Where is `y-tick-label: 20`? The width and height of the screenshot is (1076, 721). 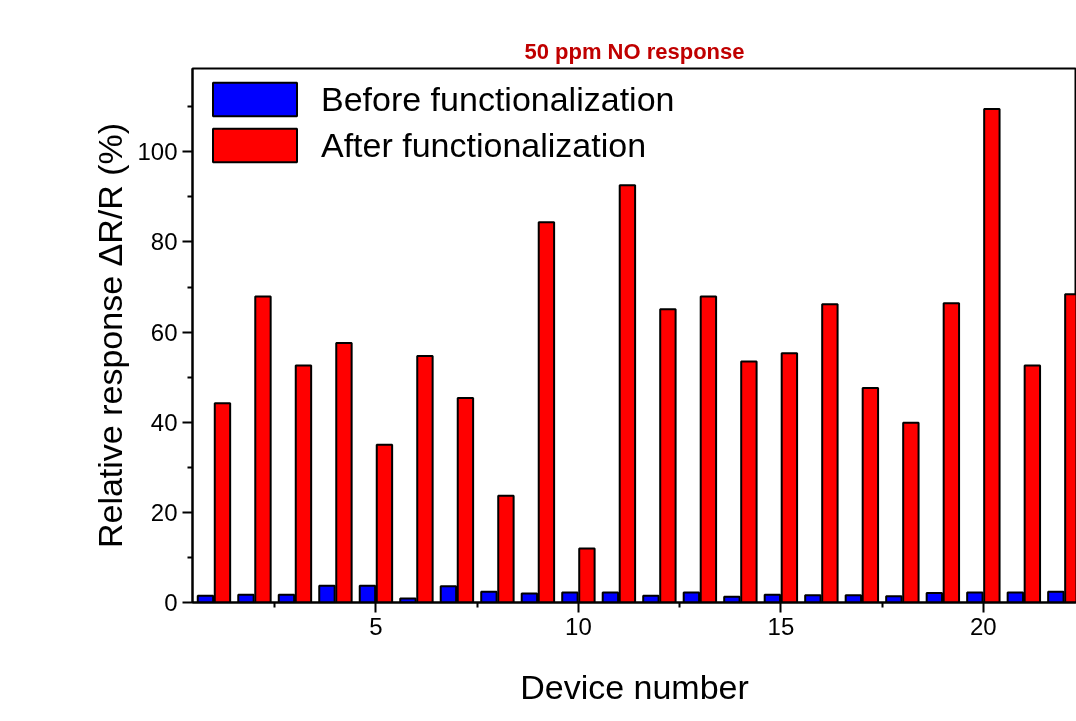
y-tick-label: 20 is located at coordinates (164, 512).